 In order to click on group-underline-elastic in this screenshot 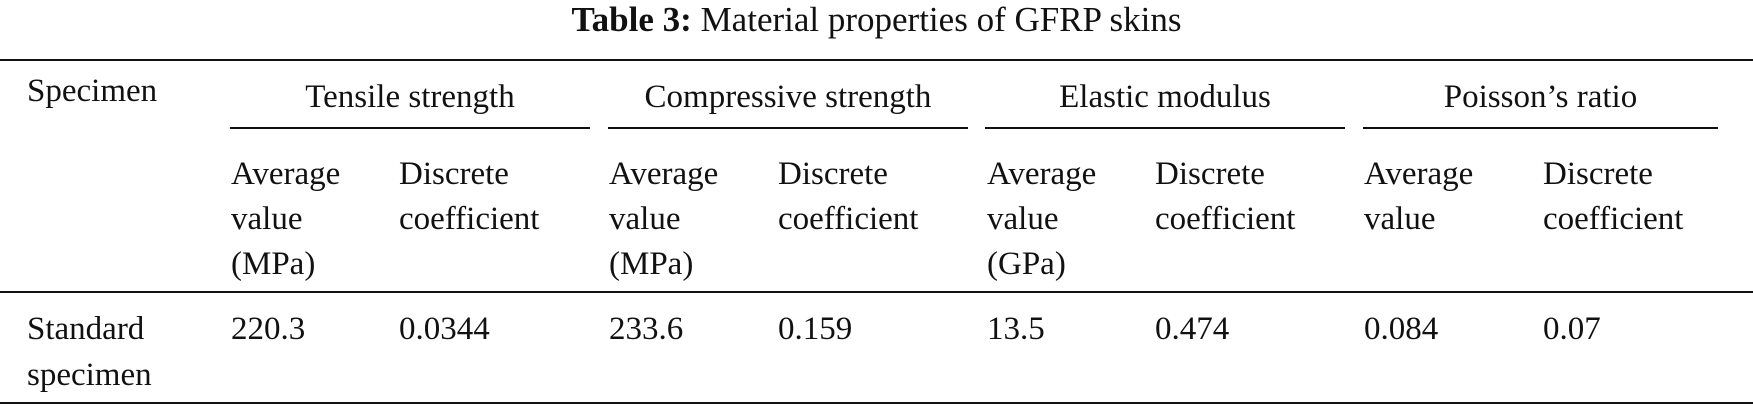, I will do `click(1165, 128)`.